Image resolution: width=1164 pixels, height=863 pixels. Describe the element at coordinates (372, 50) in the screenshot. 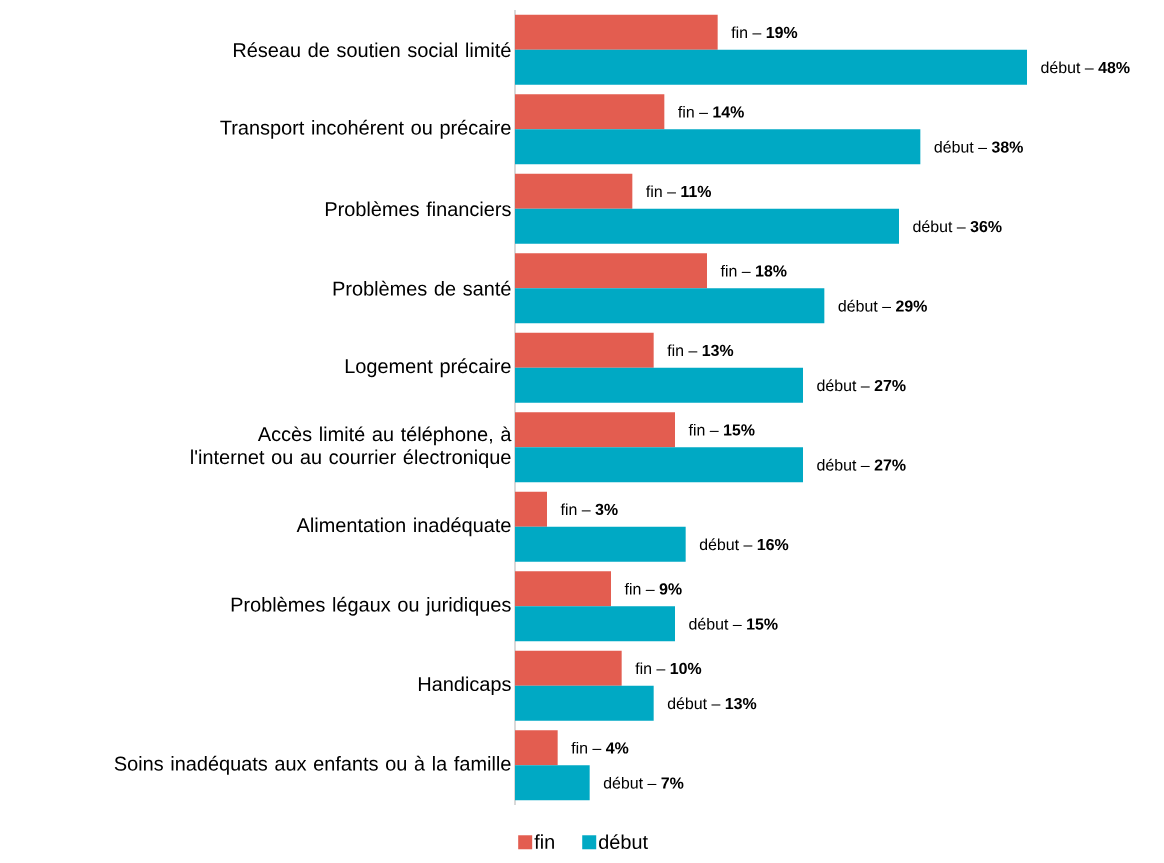

I see `y-tick-label: Réseau de soutien social limité` at that location.